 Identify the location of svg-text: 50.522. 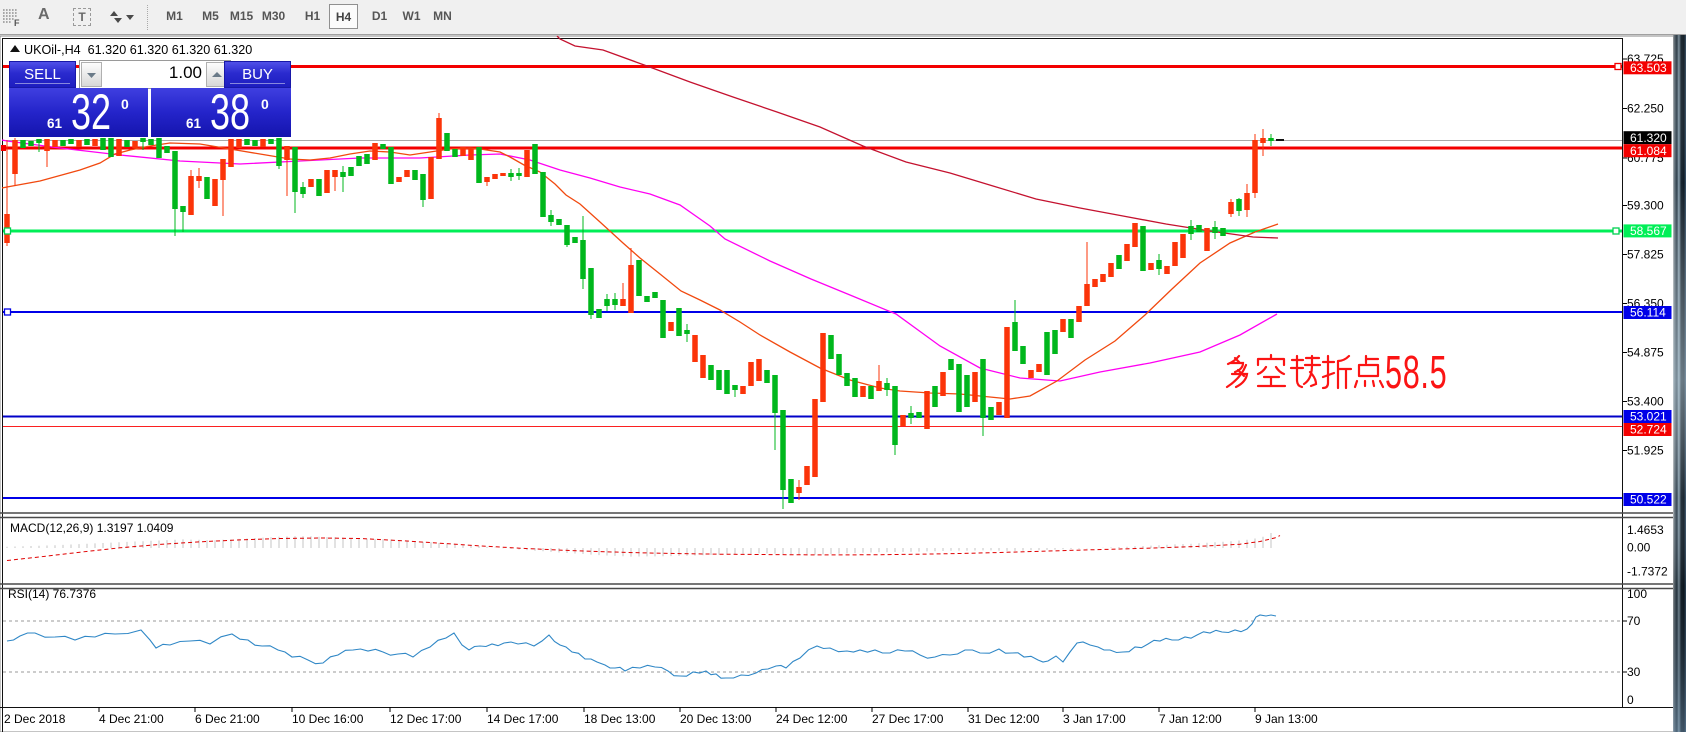
(1648, 500).